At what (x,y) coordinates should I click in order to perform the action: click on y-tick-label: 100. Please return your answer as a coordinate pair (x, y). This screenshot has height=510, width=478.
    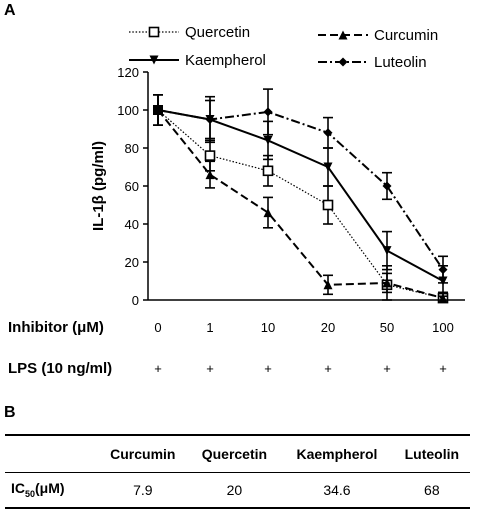
    Looking at the image, I should click on (128, 110).